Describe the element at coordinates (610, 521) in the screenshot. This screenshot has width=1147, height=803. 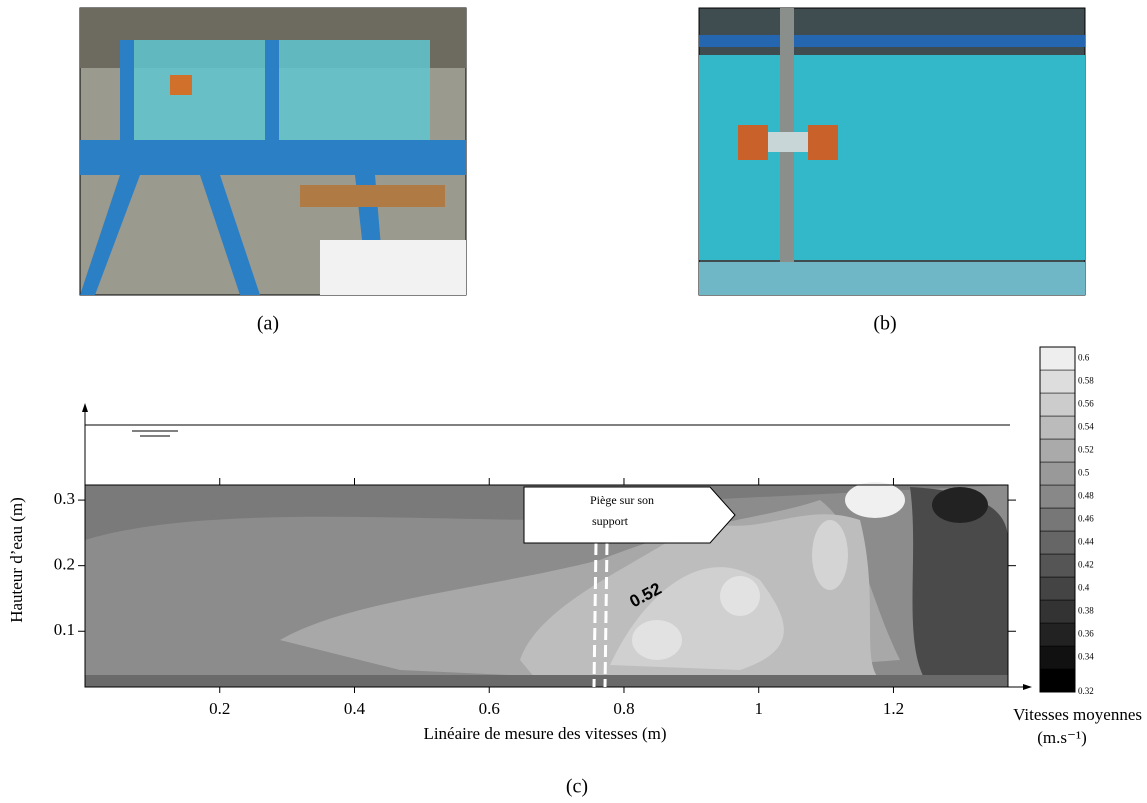
I see `annotation: support` at that location.